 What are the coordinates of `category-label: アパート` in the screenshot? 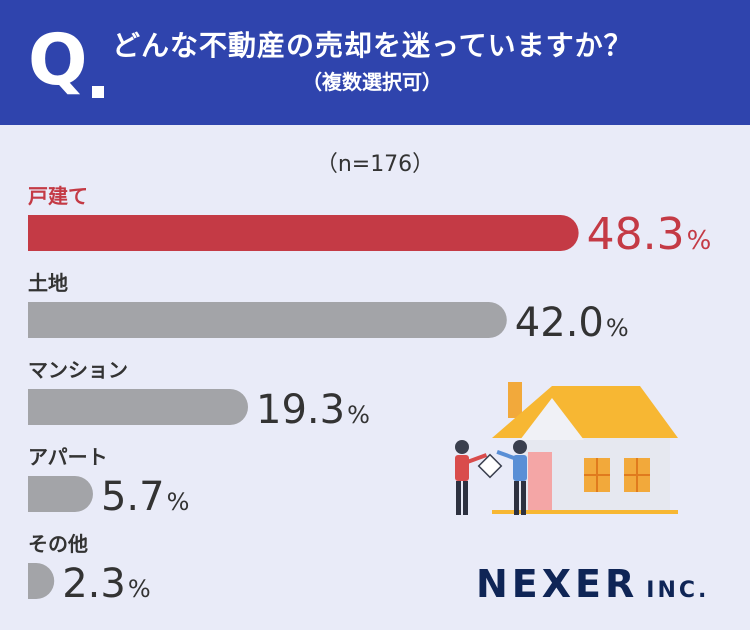 It's located at (68, 457).